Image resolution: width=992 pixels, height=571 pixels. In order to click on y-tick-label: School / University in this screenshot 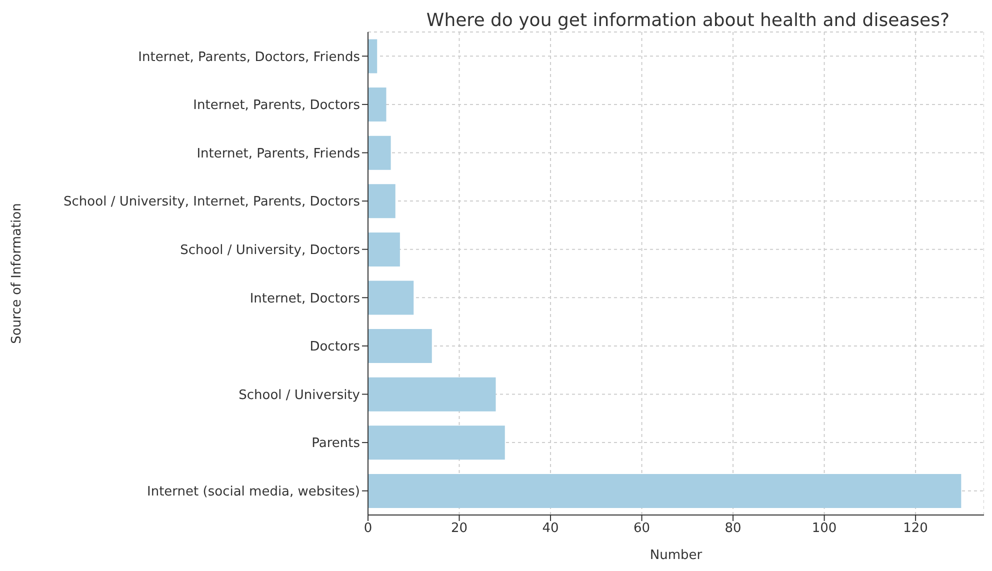, I will do `click(299, 395)`.